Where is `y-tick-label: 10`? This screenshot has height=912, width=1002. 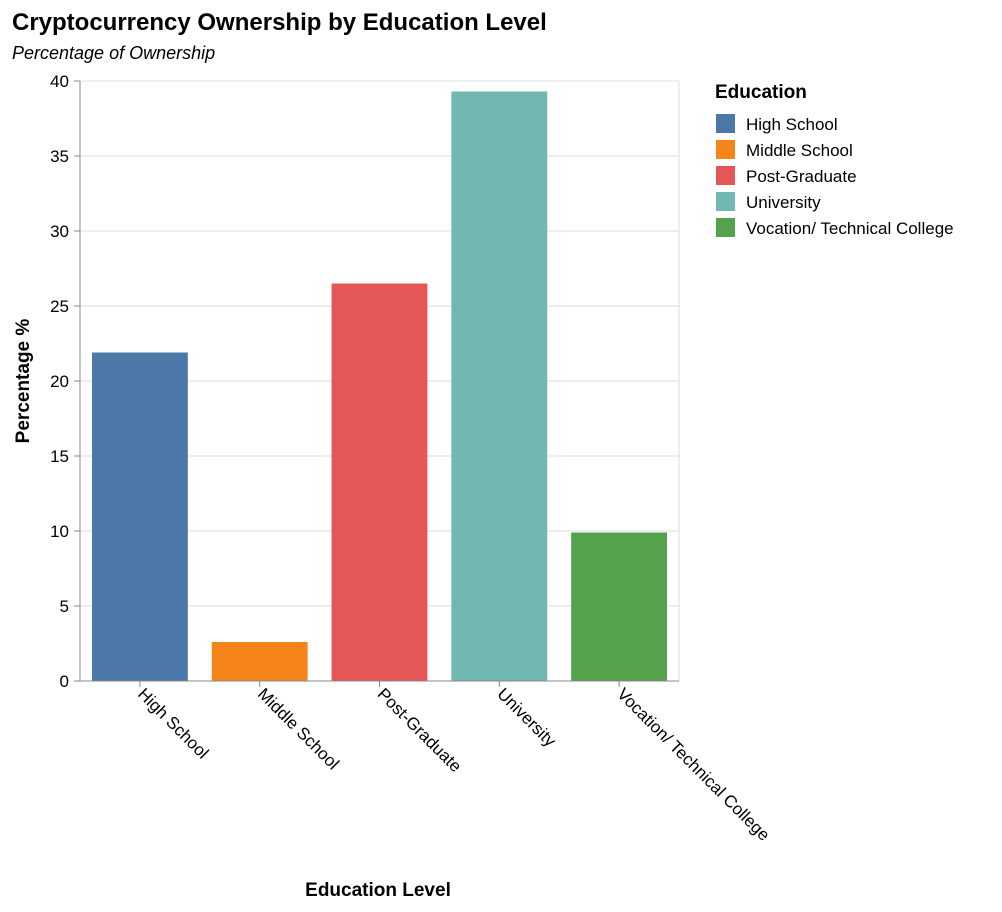 y-tick-label: 10 is located at coordinates (59, 531).